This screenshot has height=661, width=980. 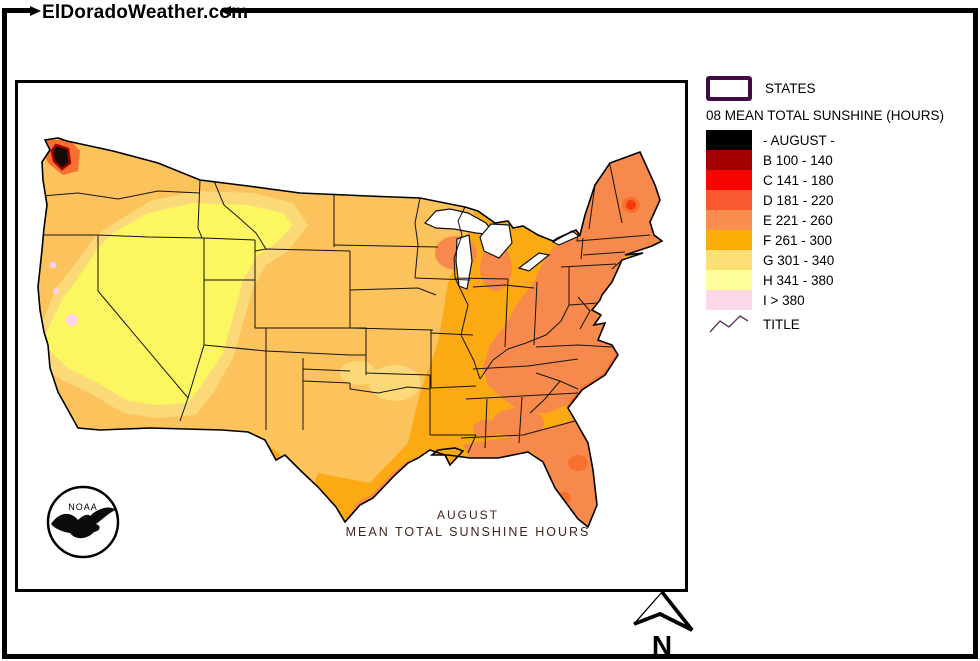 What do you see at coordinates (63, 293) in the screenshot?
I see `region-i-pink-dots` at bounding box center [63, 293].